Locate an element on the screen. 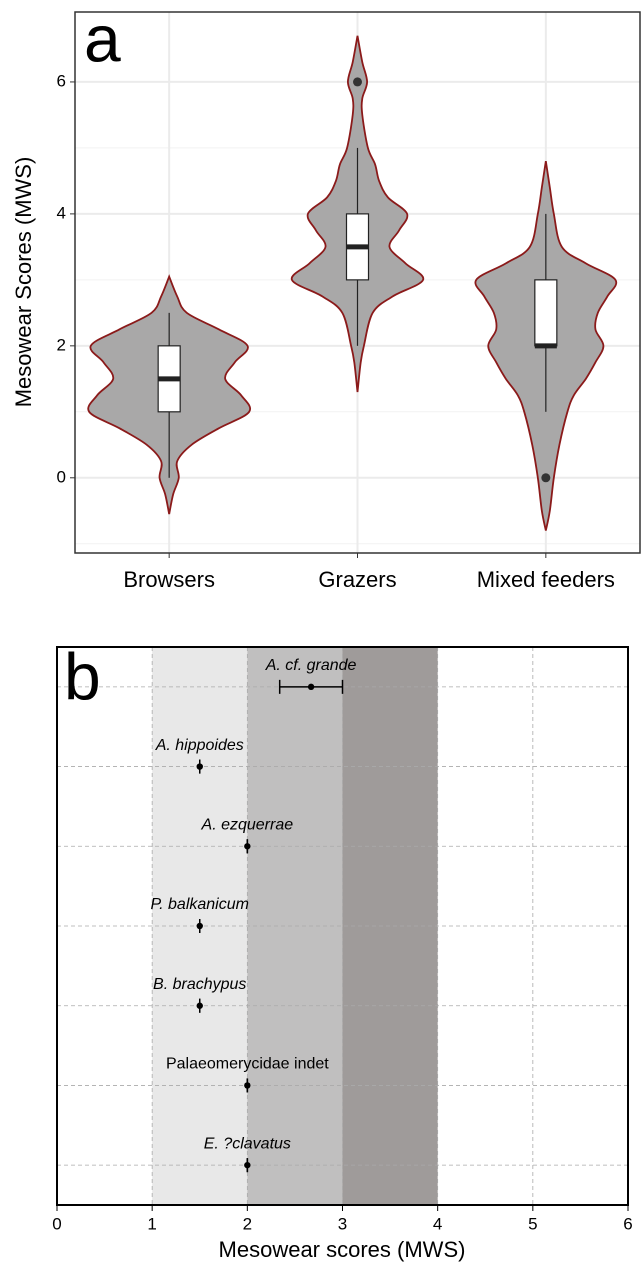 The width and height of the screenshot is (641, 1266). x-tick-label: 5 is located at coordinates (532, 1223).